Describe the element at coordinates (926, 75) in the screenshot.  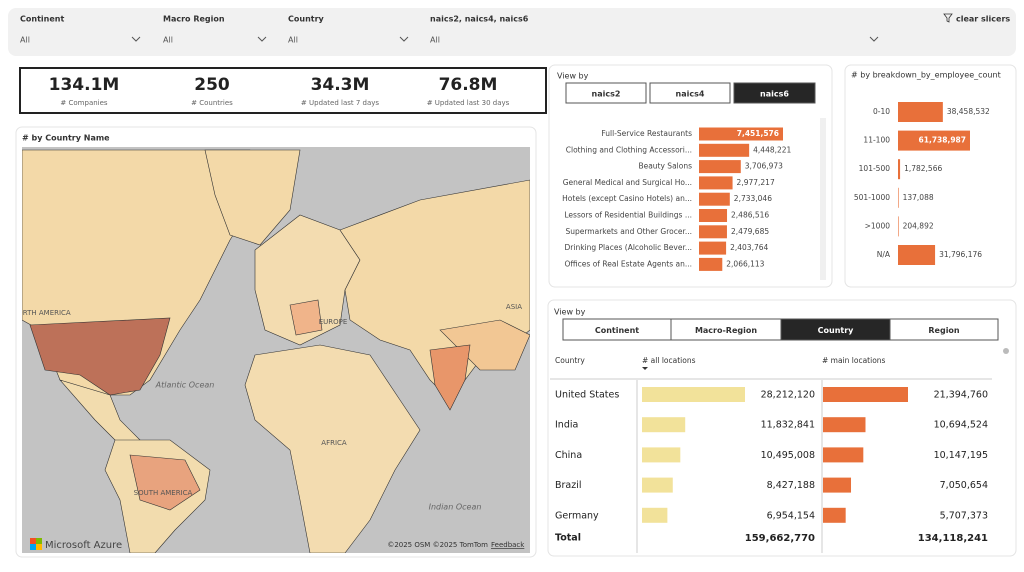
I see `employee-title: # by breakdown_by_employee_count` at that location.